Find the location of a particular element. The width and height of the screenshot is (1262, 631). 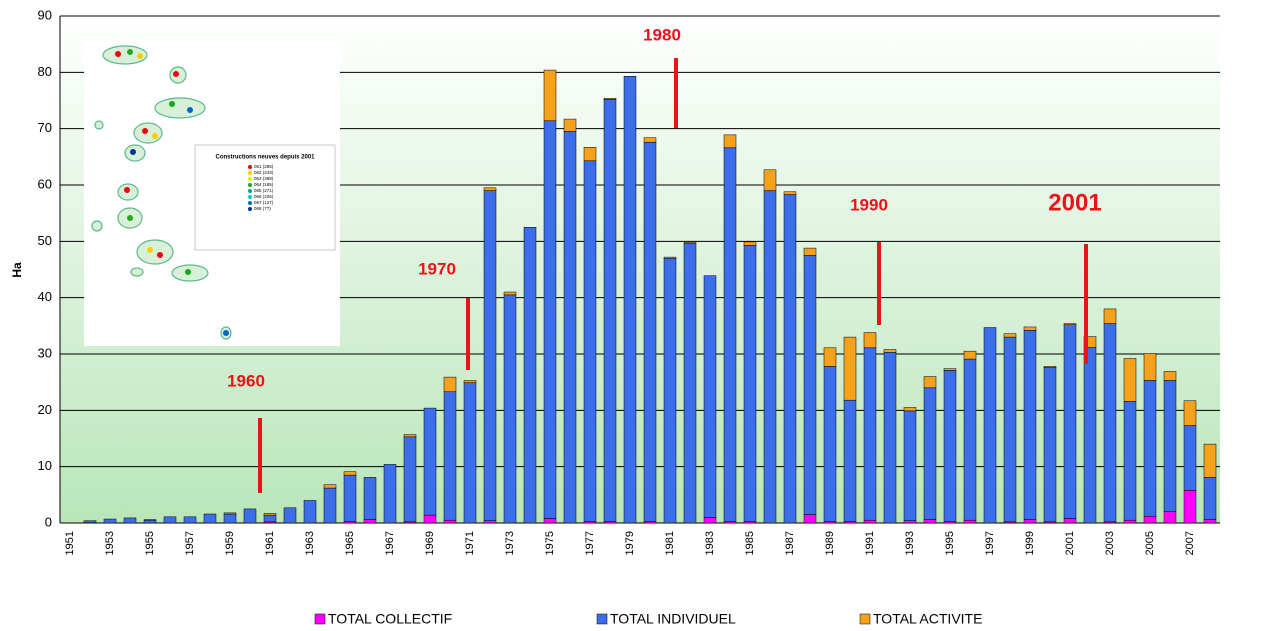

inset-legend-label: 068 (77) is located at coordinates (262, 208).